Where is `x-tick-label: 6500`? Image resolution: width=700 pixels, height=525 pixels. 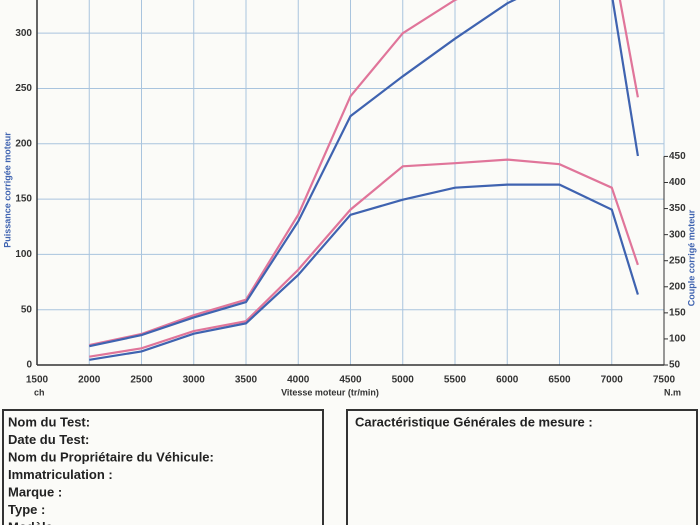
x-tick-label: 6500 is located at coordinates (559, 380).